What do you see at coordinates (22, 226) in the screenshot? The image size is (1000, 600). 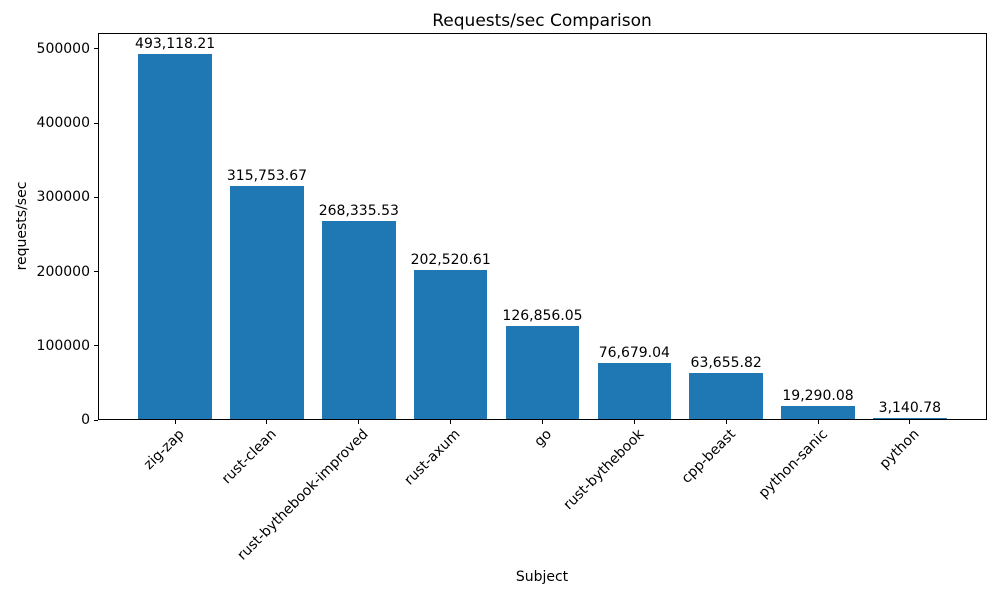 I see `y-axis-label: requests/sec` at bounding box center [22, 226].